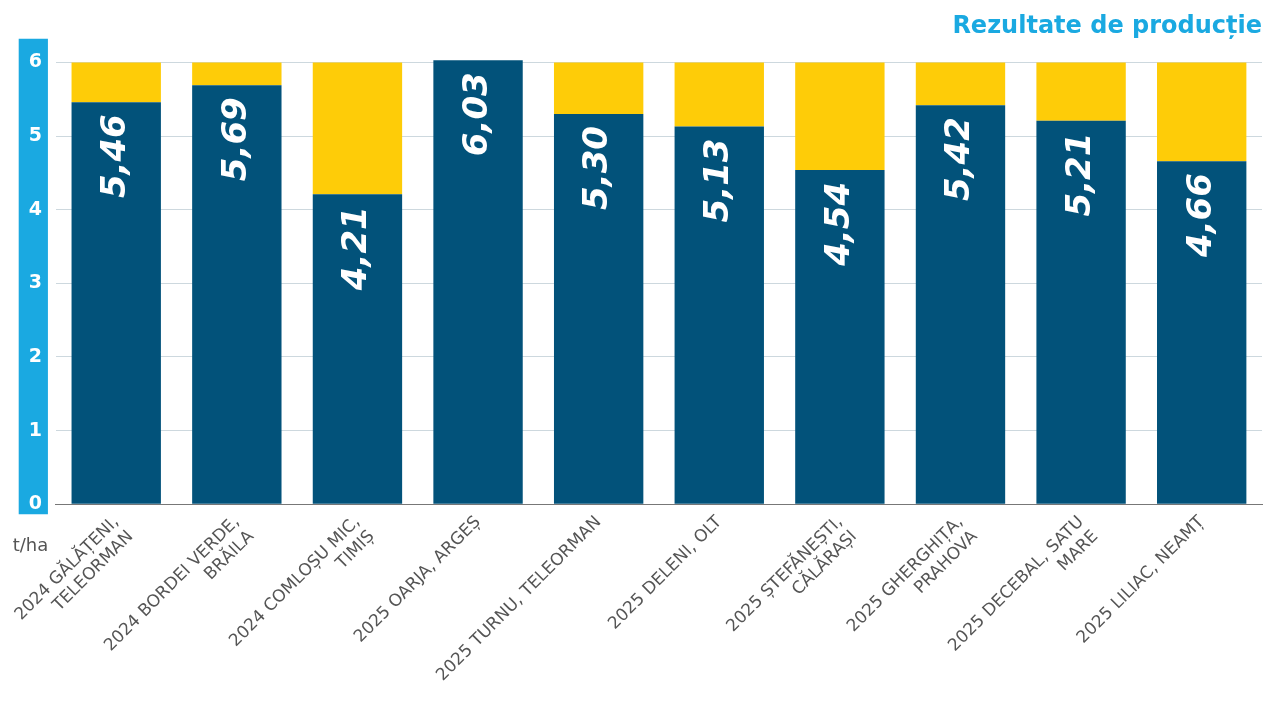 The height and width of the screenshot is (720, 1280). Describe the element at coordinates (35, 134) in the screenshot. I see `y-tick-label: 5` at that location.